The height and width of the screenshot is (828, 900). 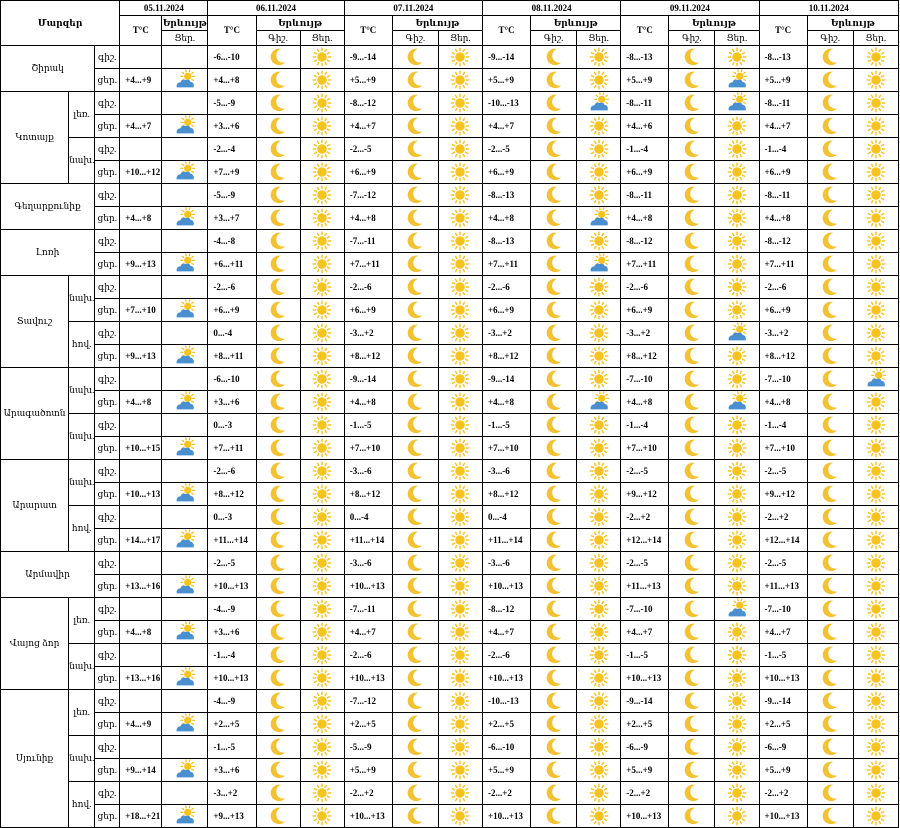 I want to click on temp-cell: 0...-3, so click(x=232, y=425).